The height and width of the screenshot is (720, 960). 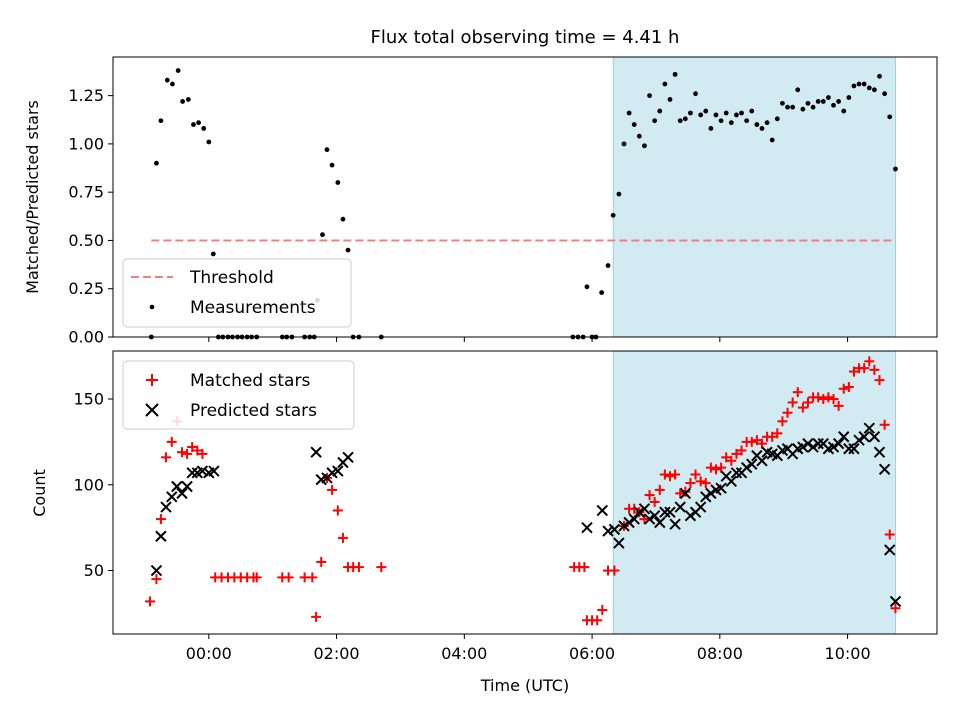 What do you see at coordinates (464, 653) in the screenshot?
I see `x-tick-label: 04:00` at bounding box center [464, 653].